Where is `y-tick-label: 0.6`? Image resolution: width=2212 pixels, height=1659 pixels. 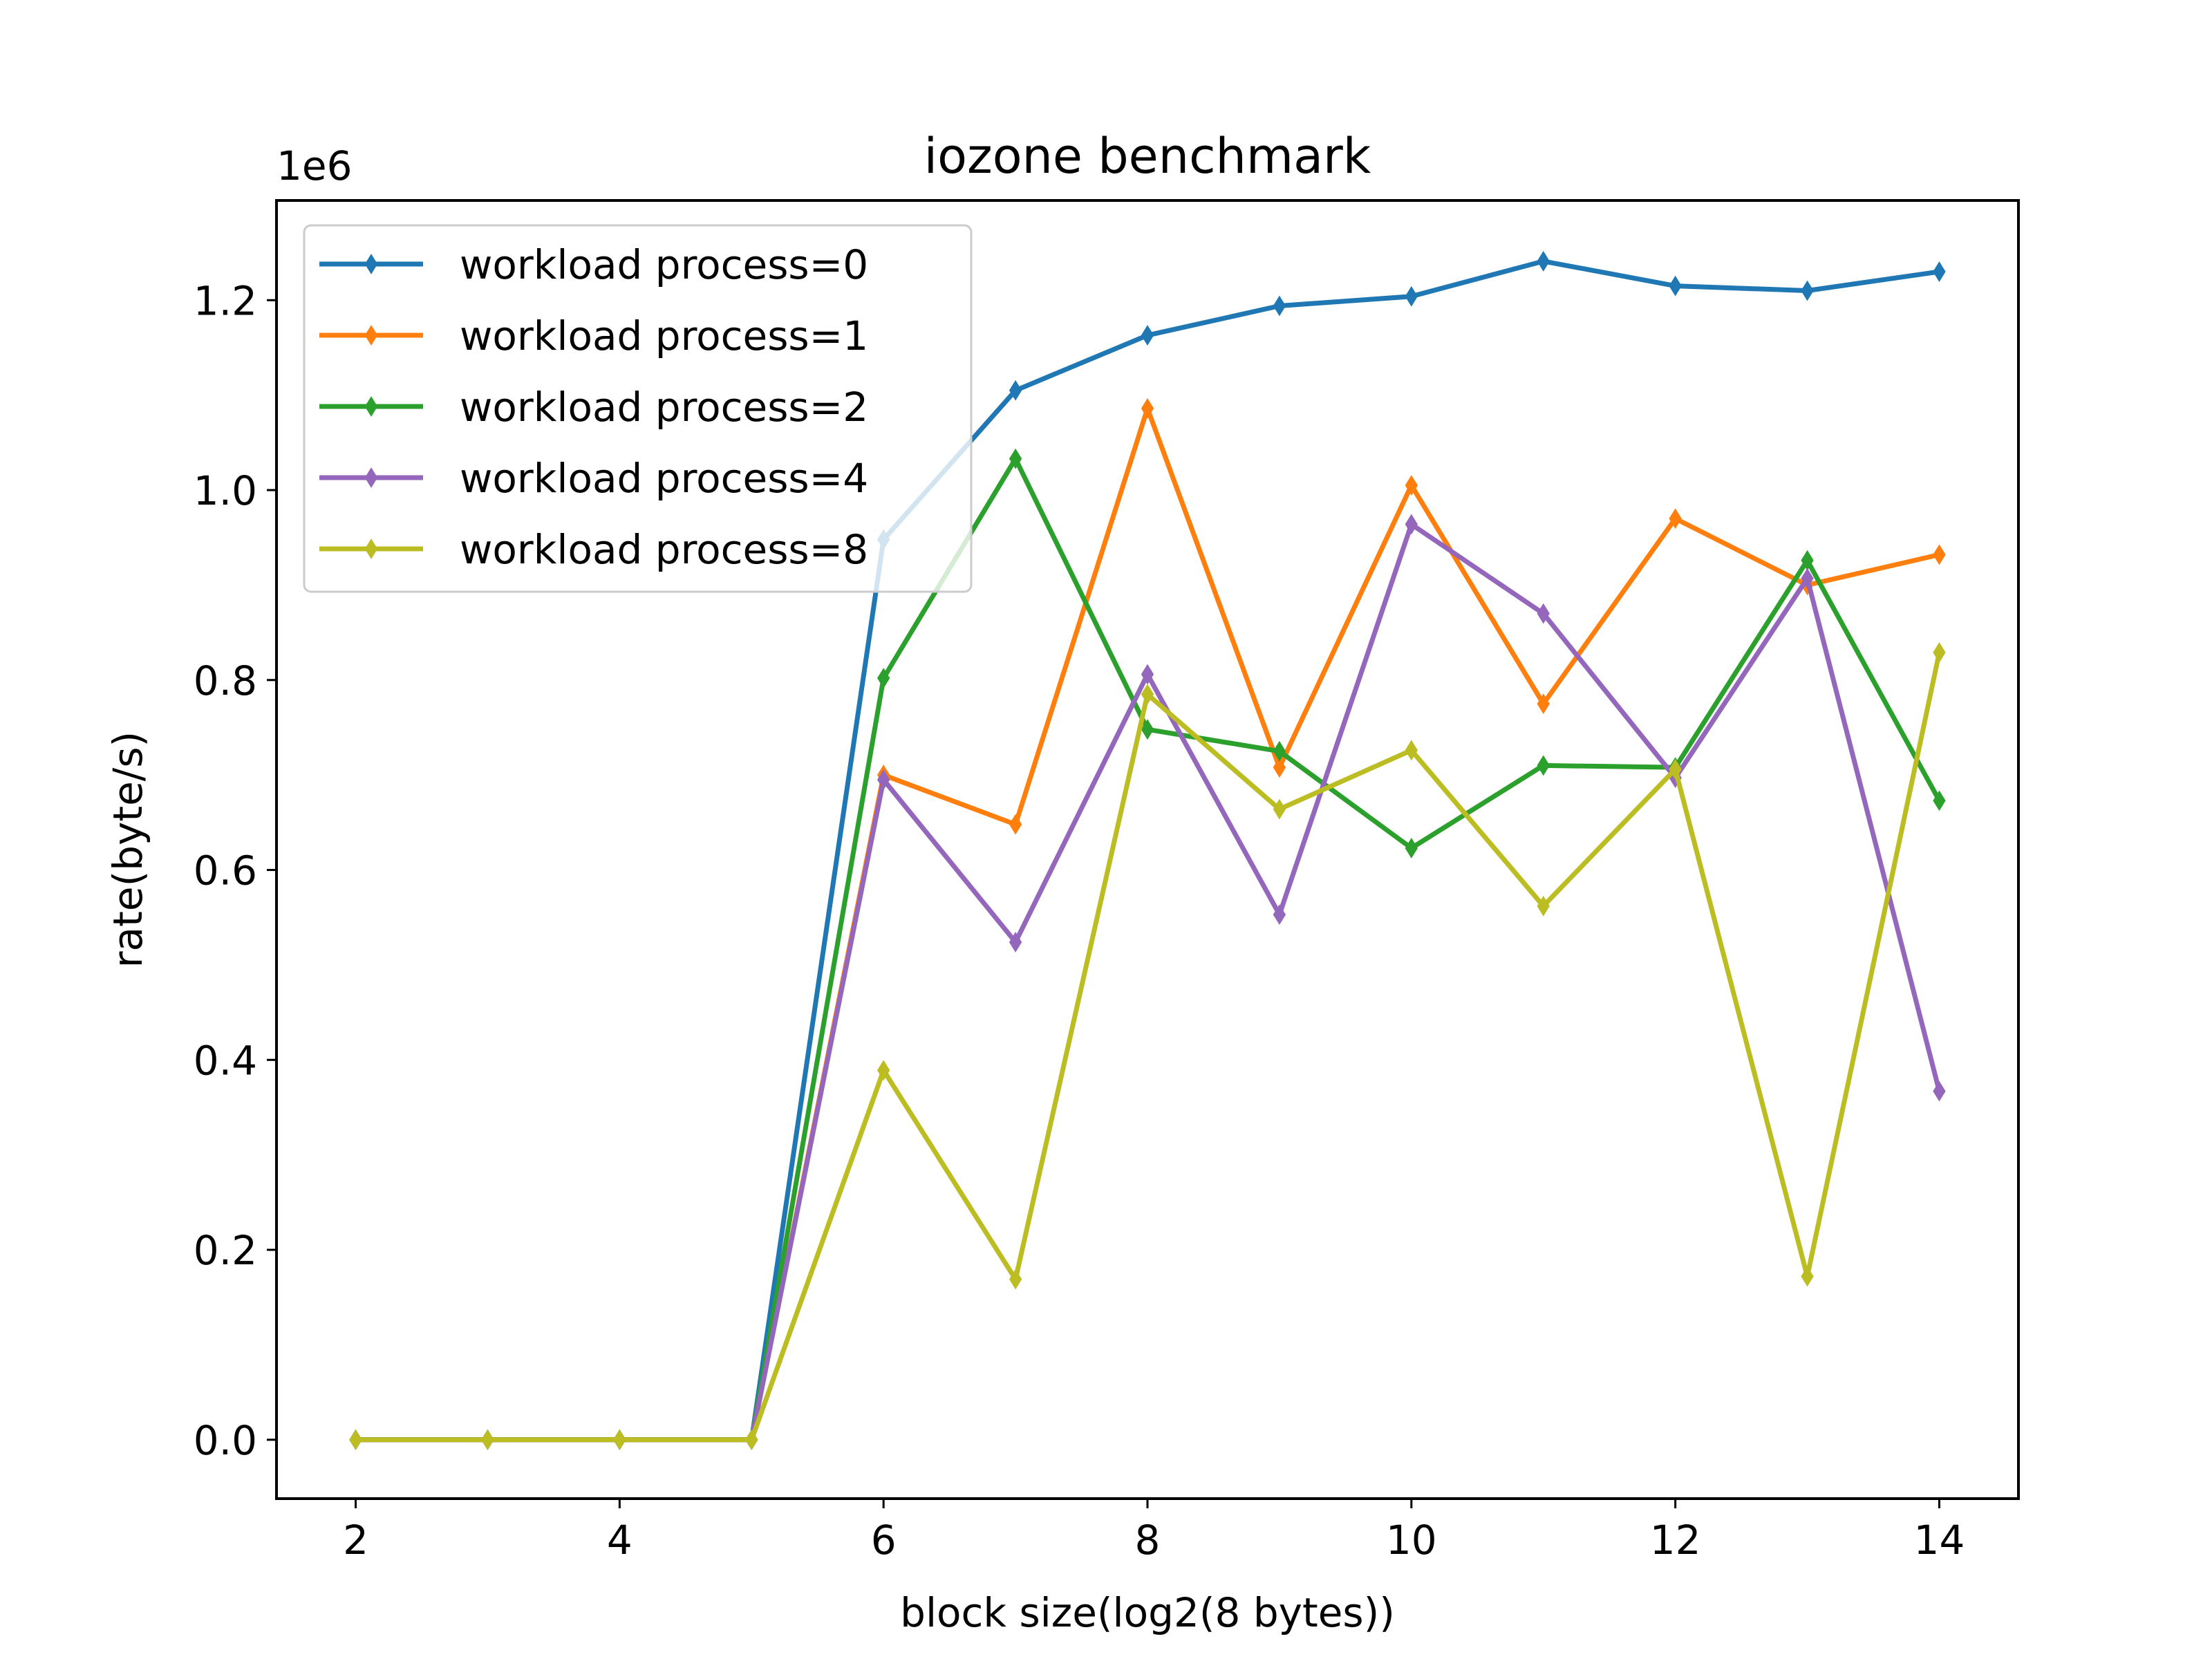
y-tick-label: 0.6 is located at coordinates (225, 871).